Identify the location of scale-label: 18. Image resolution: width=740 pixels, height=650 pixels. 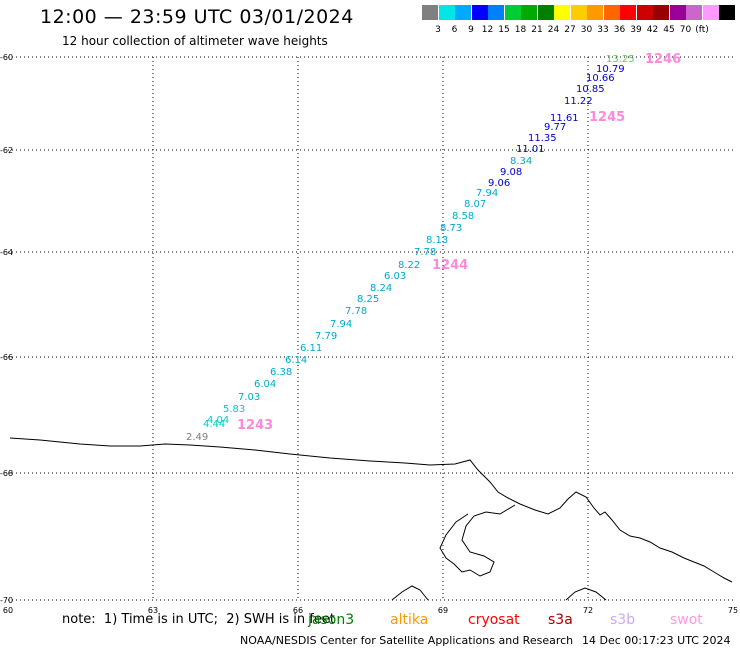
(520, 30).